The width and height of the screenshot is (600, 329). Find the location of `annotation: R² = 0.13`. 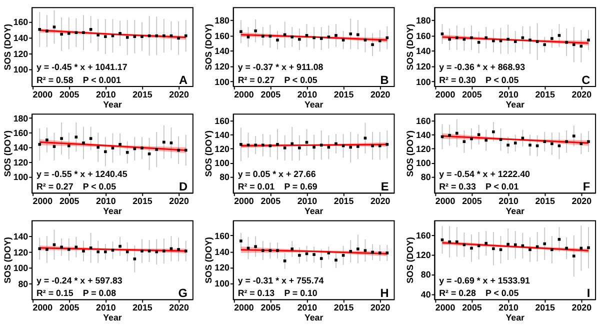

annotation: R² = 0.13 is located at coordinates (256, 293).